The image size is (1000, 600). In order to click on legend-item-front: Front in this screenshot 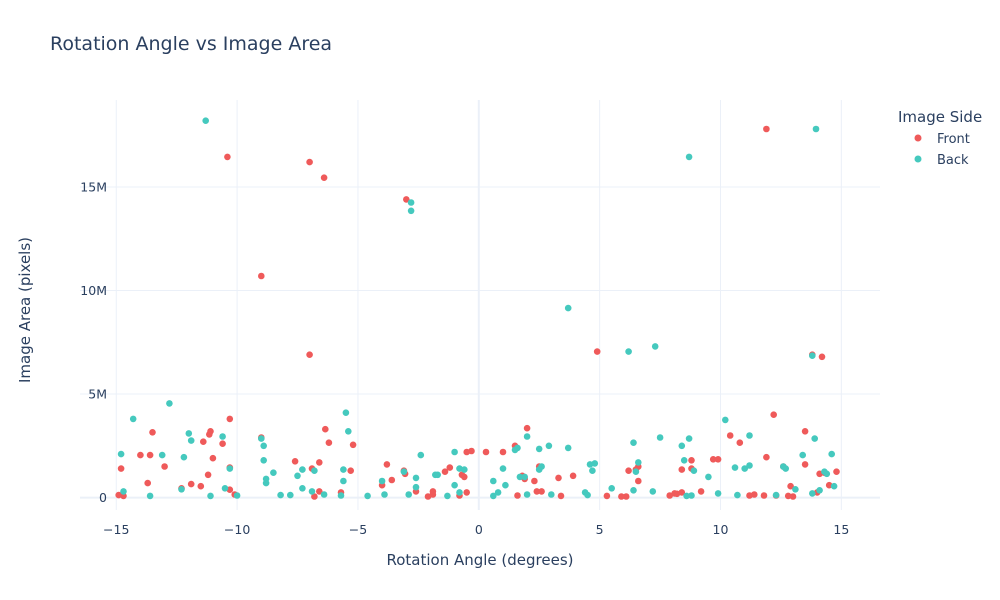, I will do `click(942, 139)`.